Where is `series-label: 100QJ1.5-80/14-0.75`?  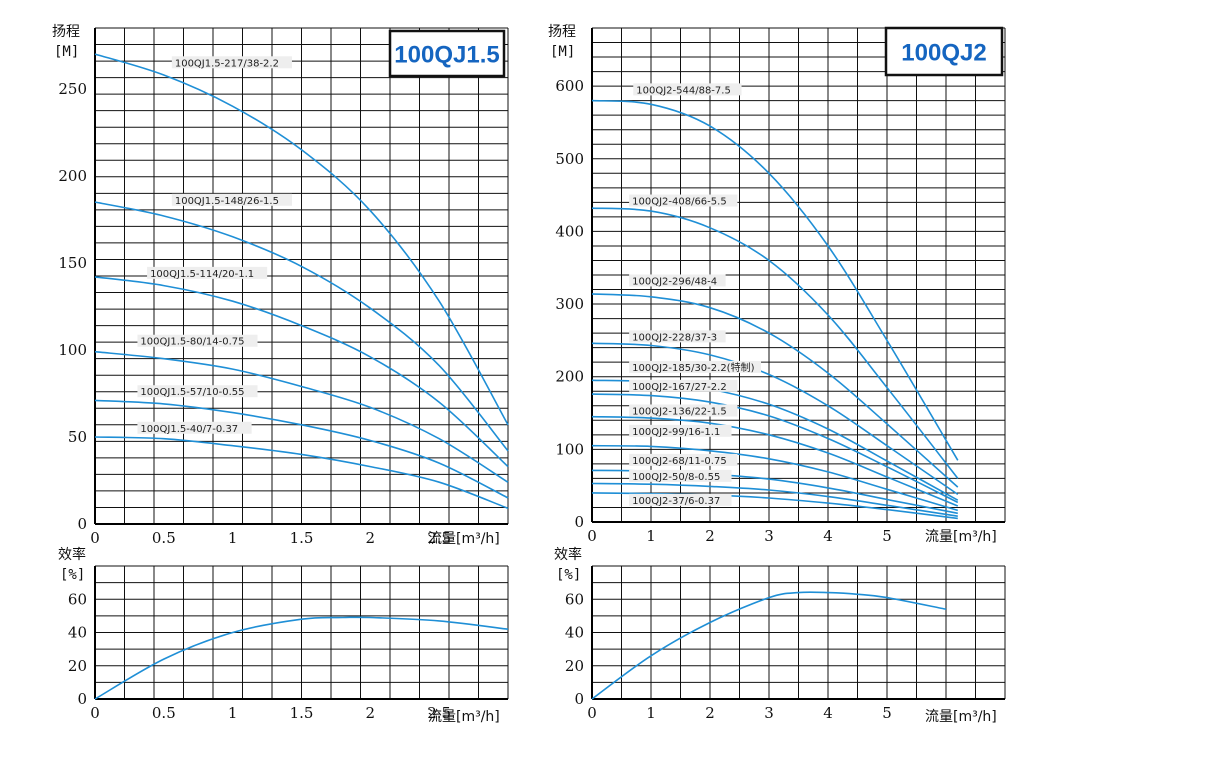
series-label: 100QJ1.5-80/14-0.75 is located at coordinates (192, 342).